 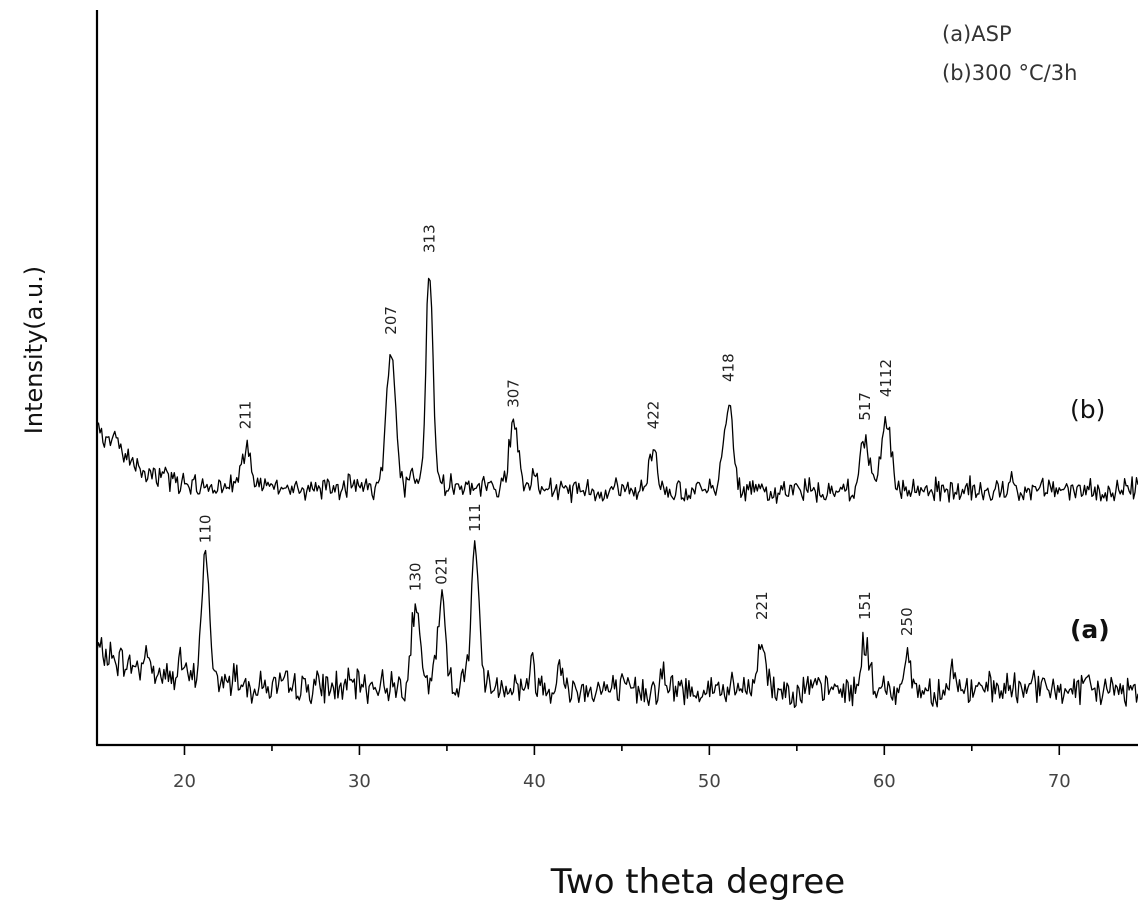 What do you see at coordinates (762, 605) in the screenshot?
I see `peak-label-a: 221` at bounding box center [762, 605].